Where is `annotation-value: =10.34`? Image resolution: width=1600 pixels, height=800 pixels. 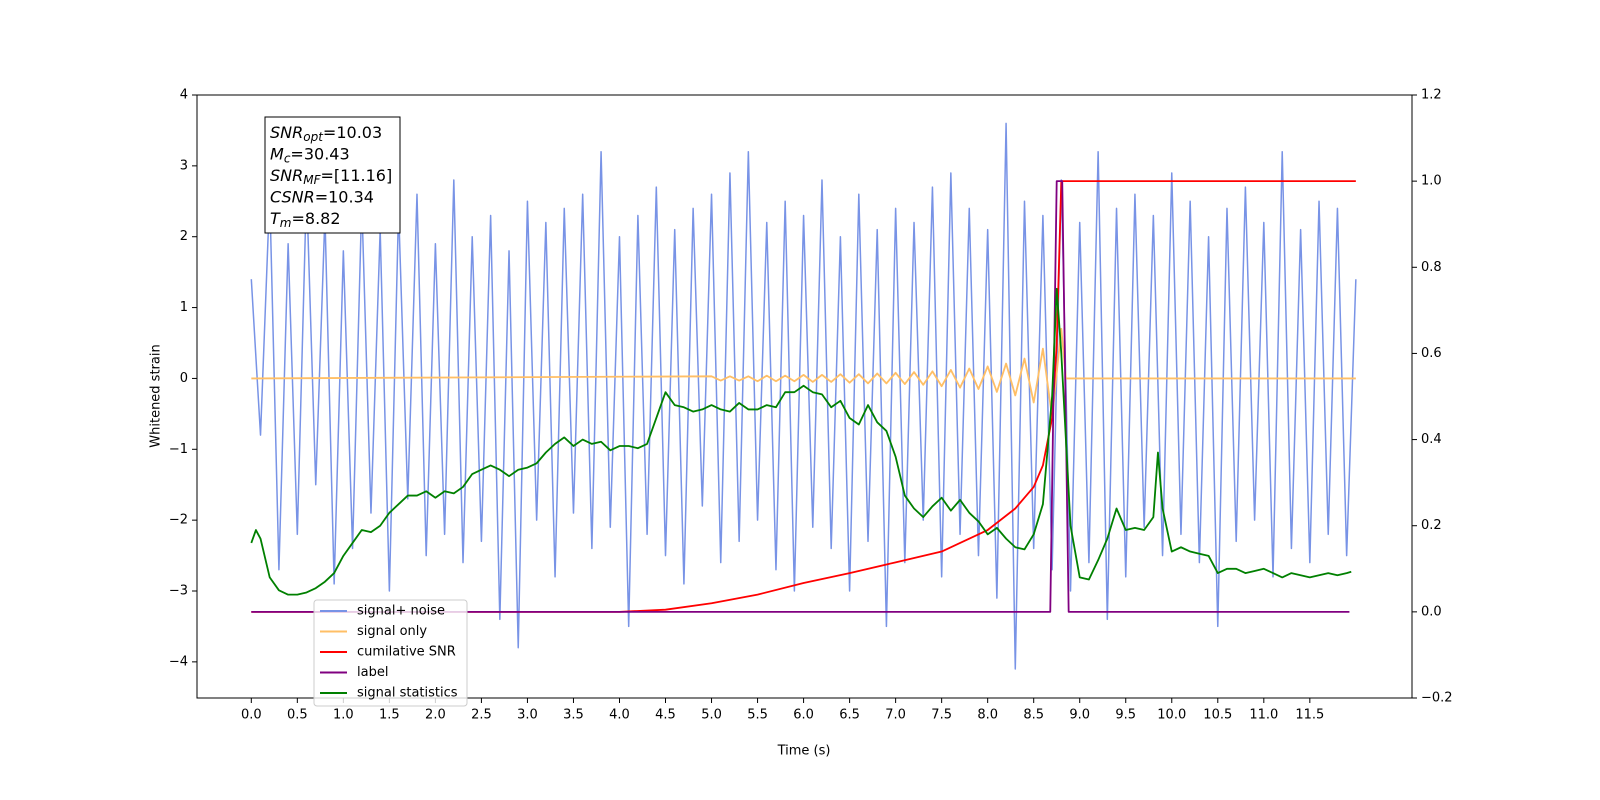 annotation-value: =10.34 is located at coordinates (344, 196).